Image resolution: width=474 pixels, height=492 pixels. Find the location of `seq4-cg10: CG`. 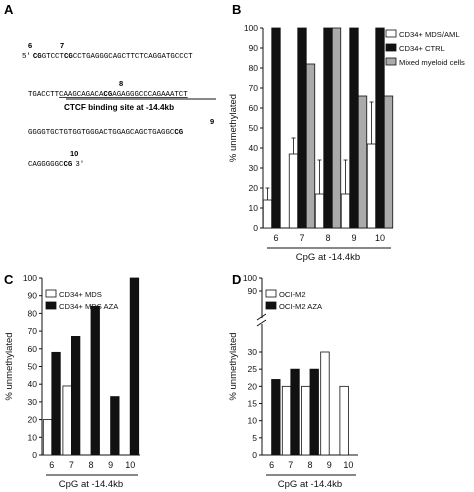

seq4-cg10: CG is located at coordinates (67, 165).